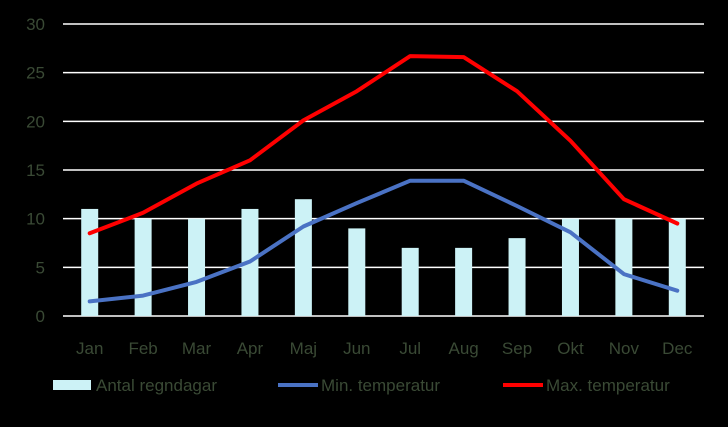 The height and width of the screenshot is (427, 728). Describe the element at coordinates (410, 281) in the screenshot. I see `bar-Jul` at that location.